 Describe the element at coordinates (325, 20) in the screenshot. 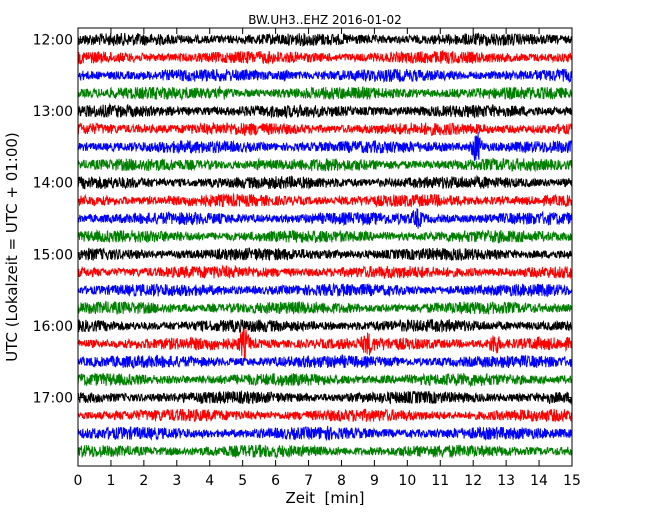

I see `chart-title: BW.UH3..EHZ 2016-01-02` at that location.